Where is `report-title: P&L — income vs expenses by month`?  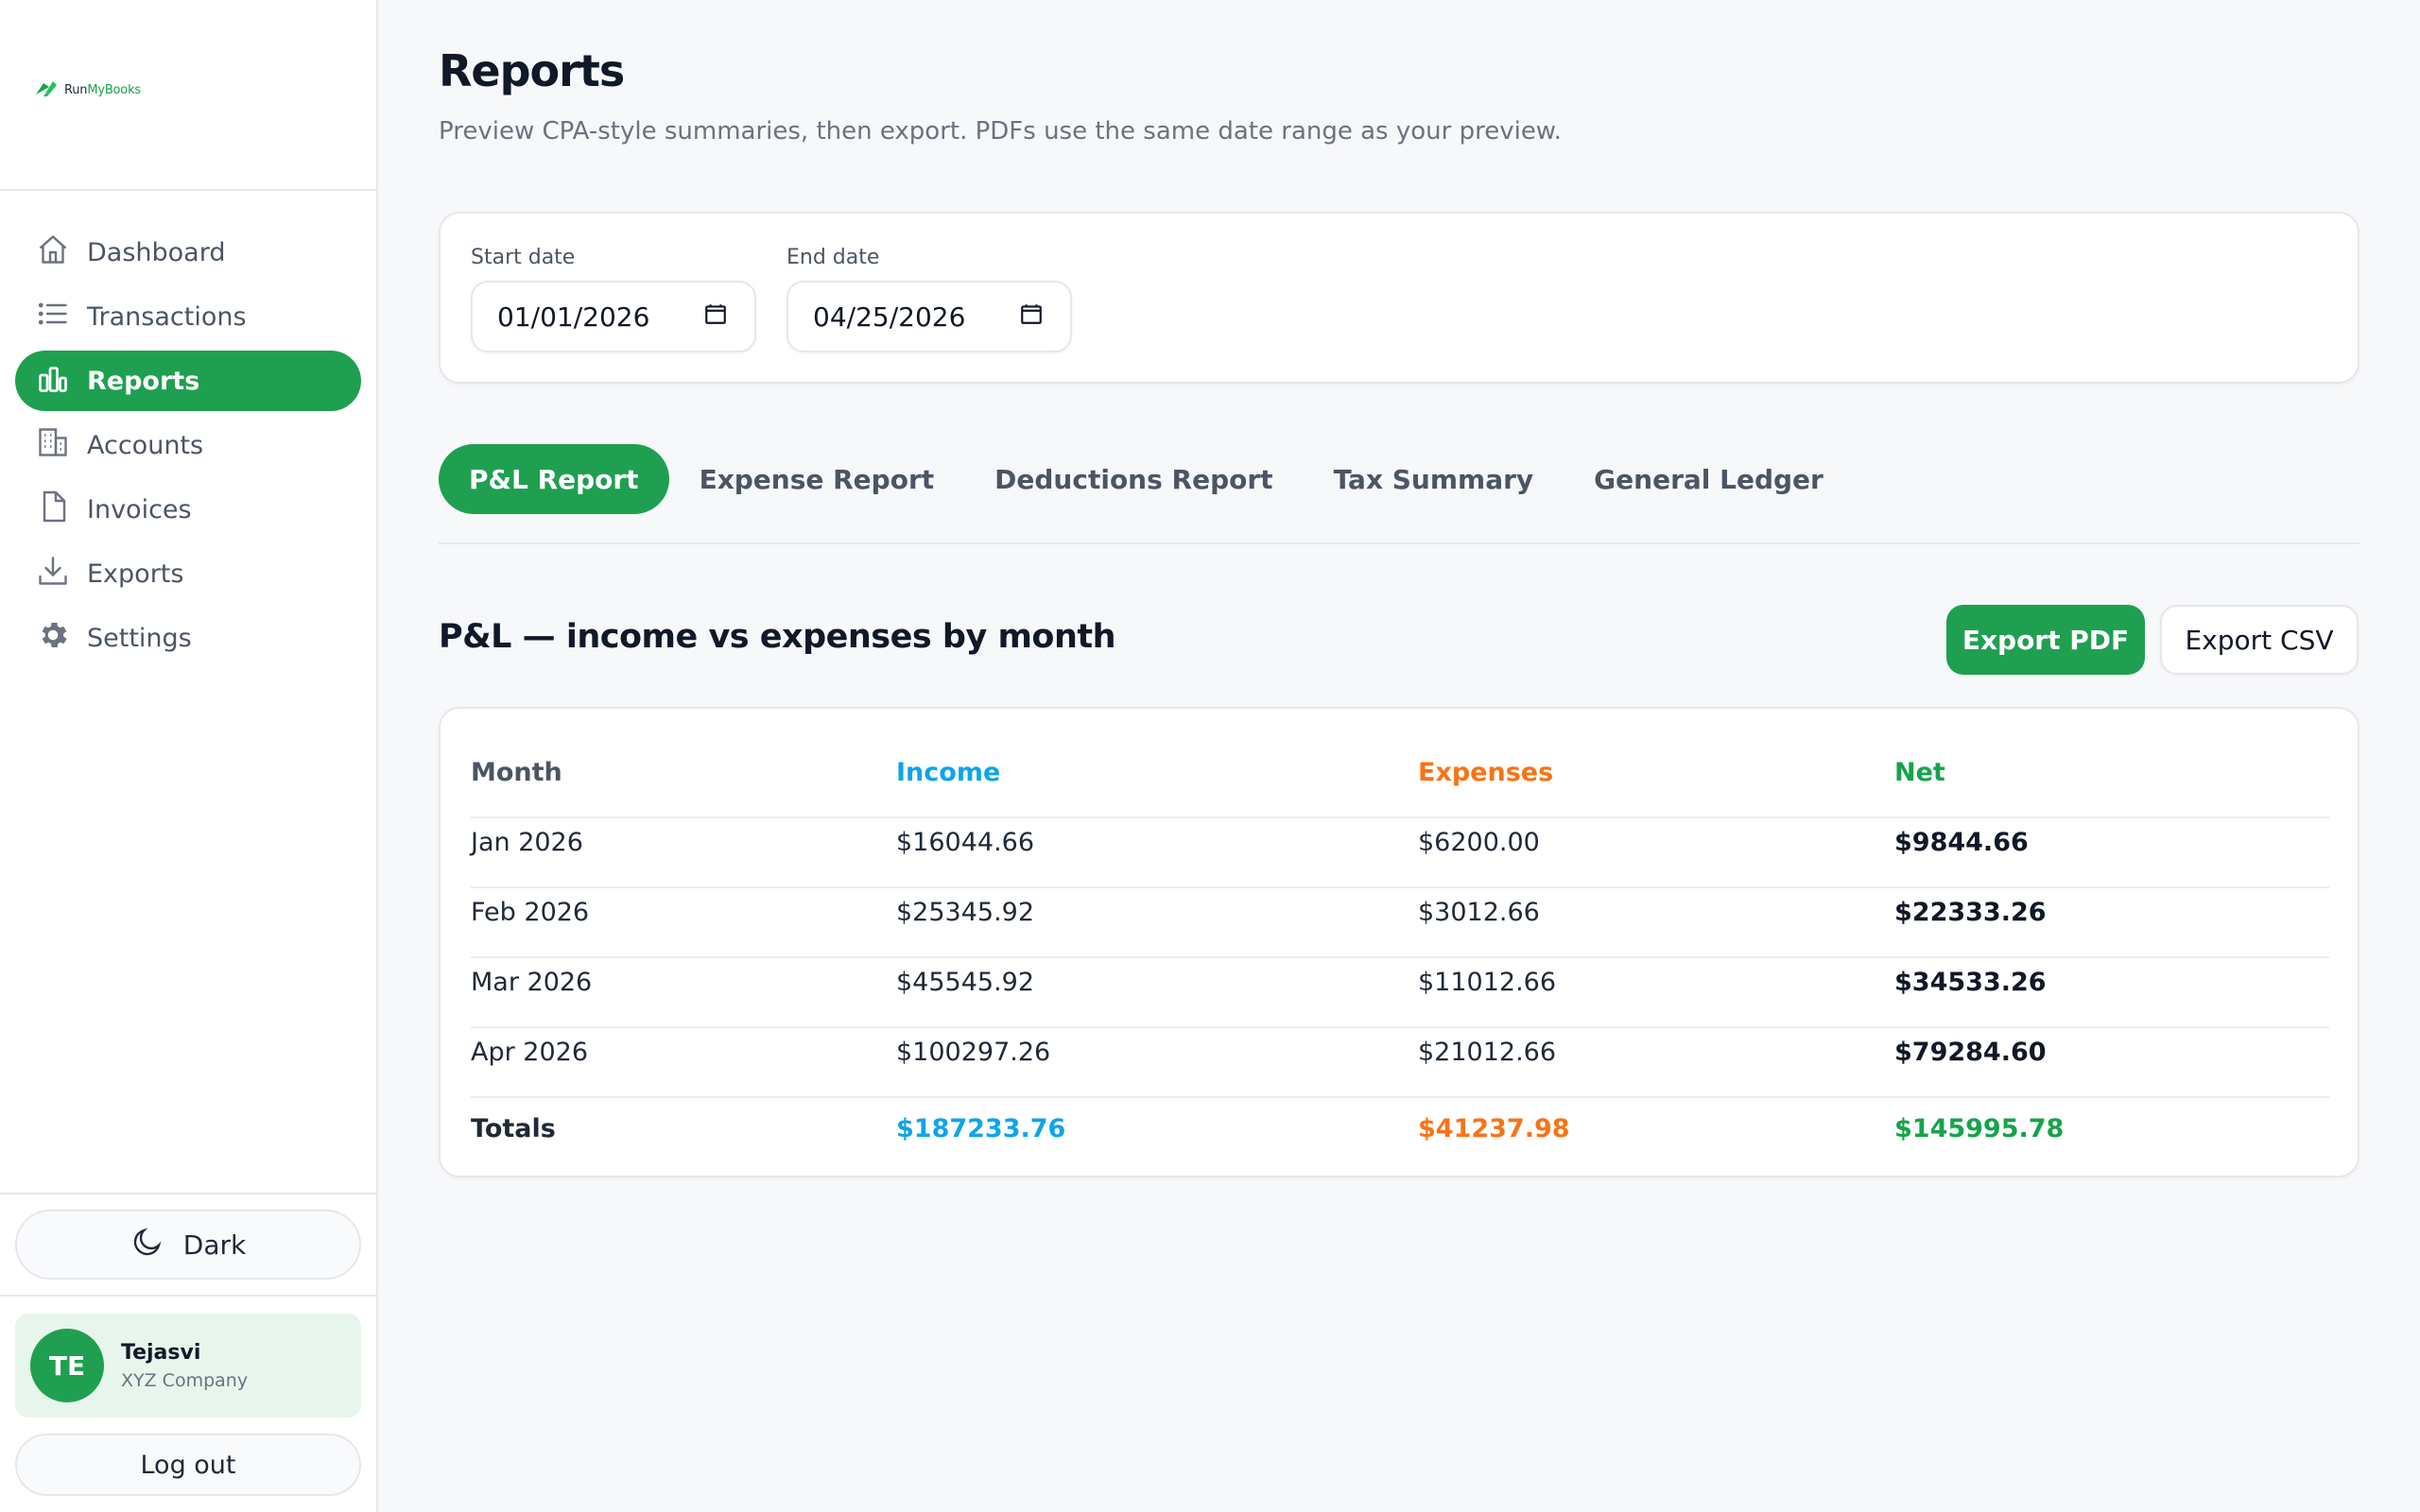 report-title: P&L — income vs expenses by month is located at coordinates (777, 637).